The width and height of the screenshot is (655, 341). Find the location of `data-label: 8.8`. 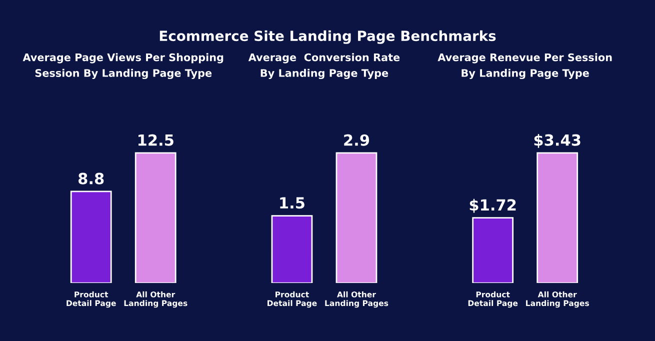

data-label: 8.8 is located at coordinates (91, 178).